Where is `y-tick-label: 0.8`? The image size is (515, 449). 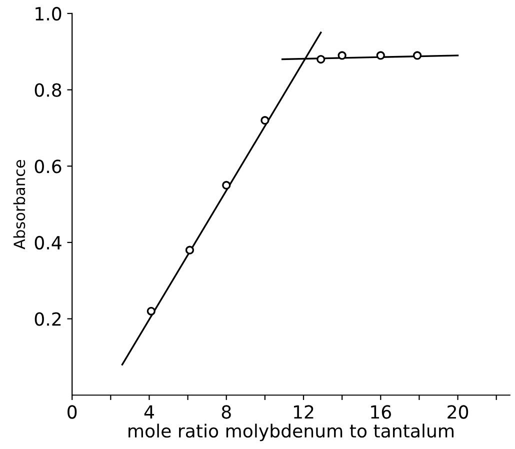
y-tick-label: 0.8 is located at coordinates (48, 90).